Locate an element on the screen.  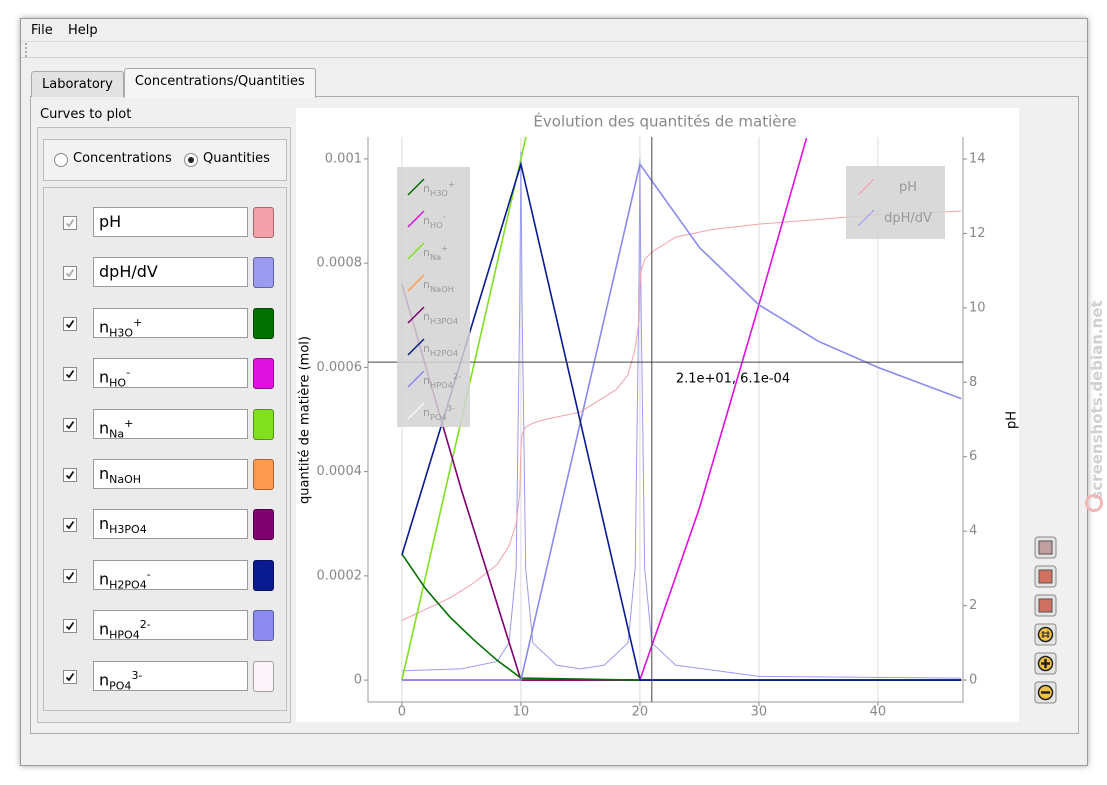
y2-tick-label: 0 is located at coordinates (973, 680).